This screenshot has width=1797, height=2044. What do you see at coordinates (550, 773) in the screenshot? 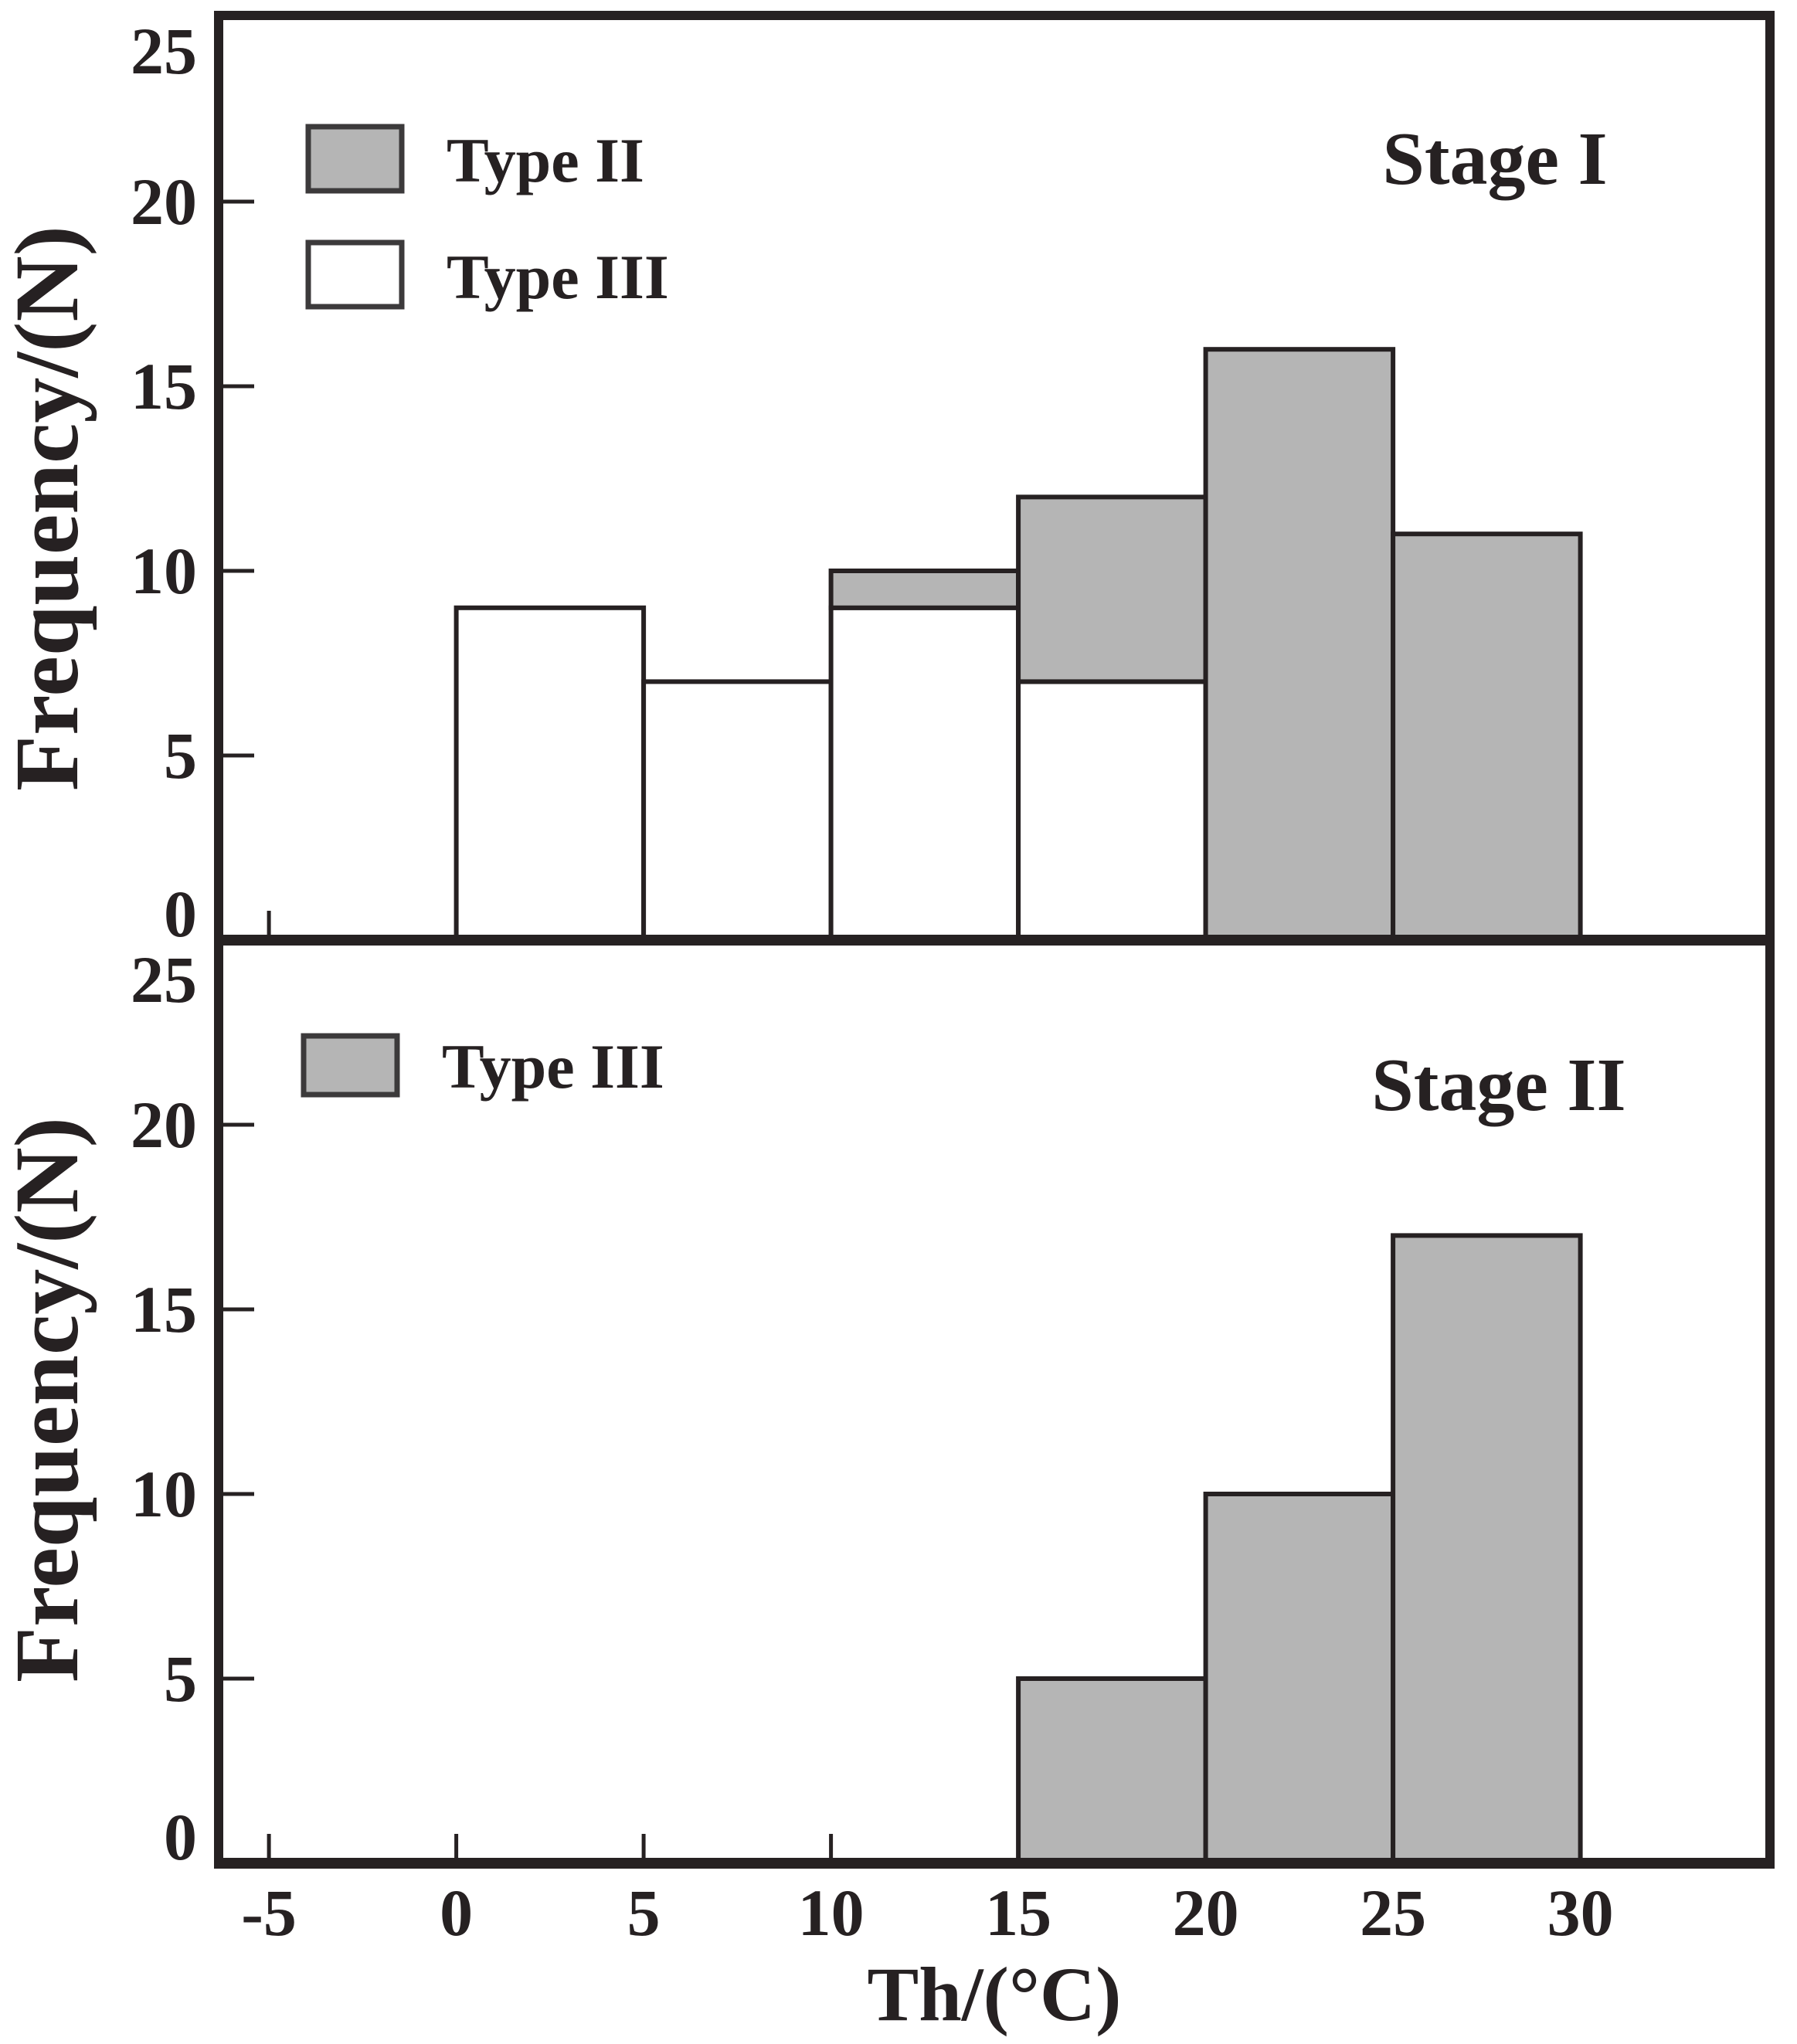
I see `bar-stage1-0to5-type-iii` at bounding box center [550, 773].